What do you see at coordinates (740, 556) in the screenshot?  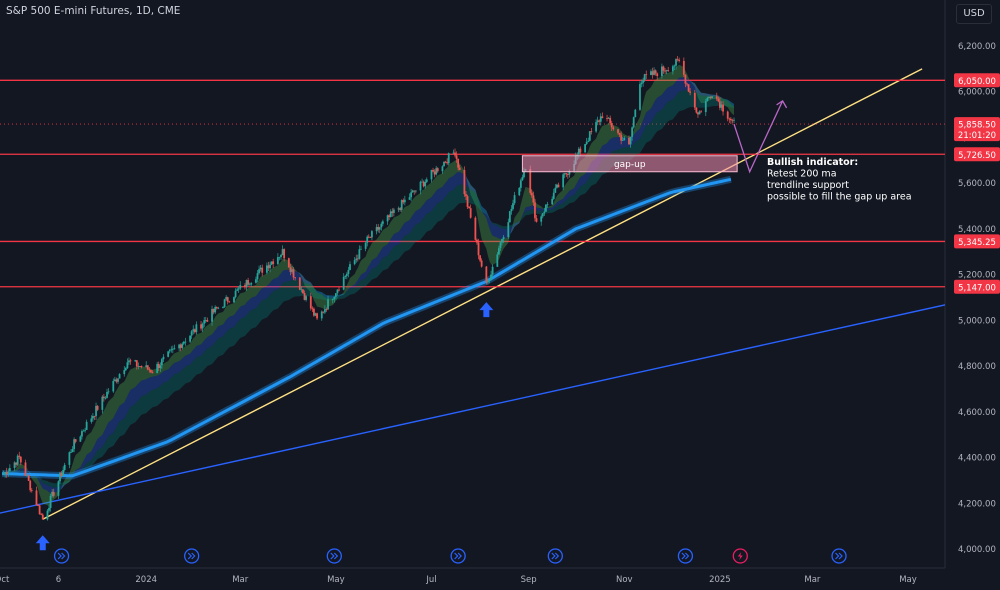 I see `lightning-icon` at bounding box center [740, 556].